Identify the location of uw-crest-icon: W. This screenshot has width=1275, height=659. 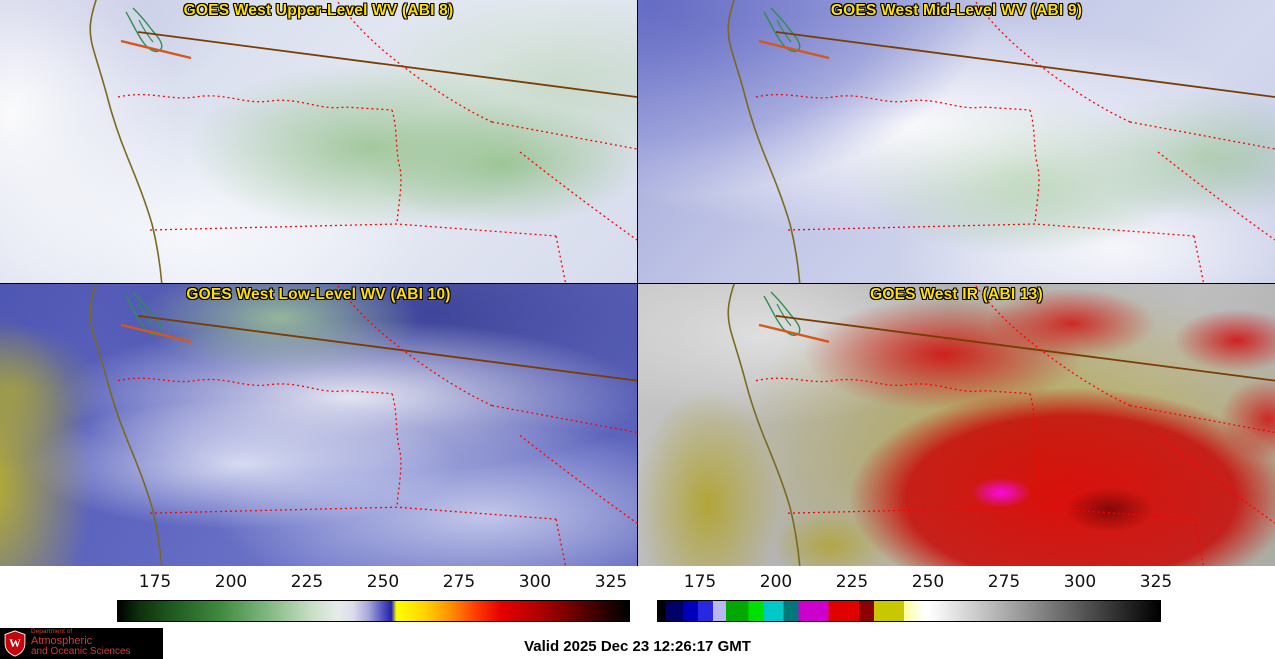
(15, 643).